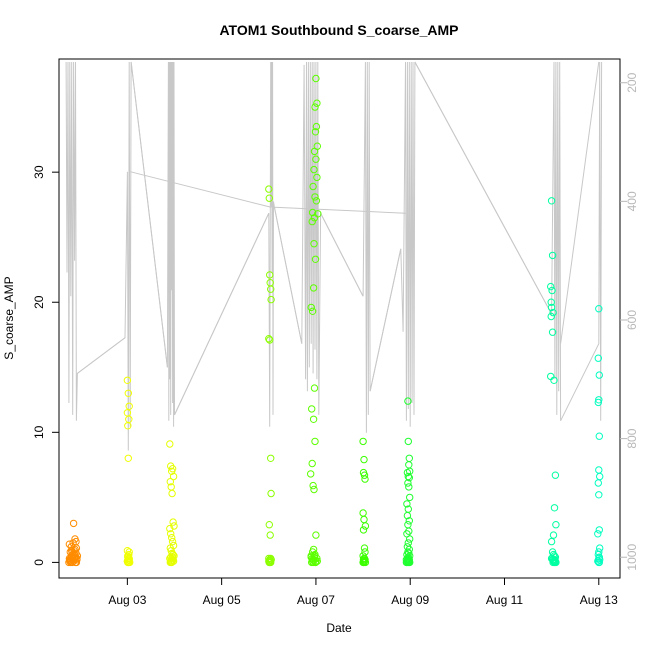 This screenshot has width=650, height=650. Describe the element at coordinates (39, 562) in the screenshot. I see `y-tick-label-0: 0` at that location.